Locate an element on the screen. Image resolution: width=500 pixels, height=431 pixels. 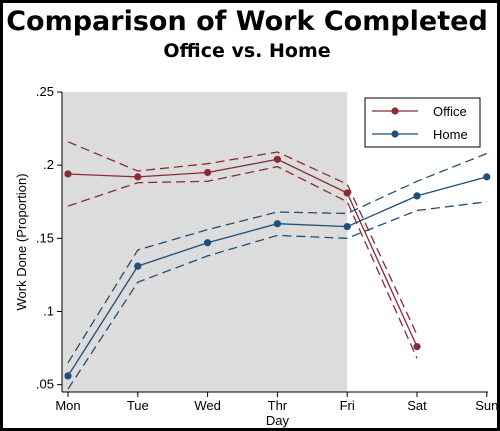
legend-label-home: Home is located at coordinates (450, 134).